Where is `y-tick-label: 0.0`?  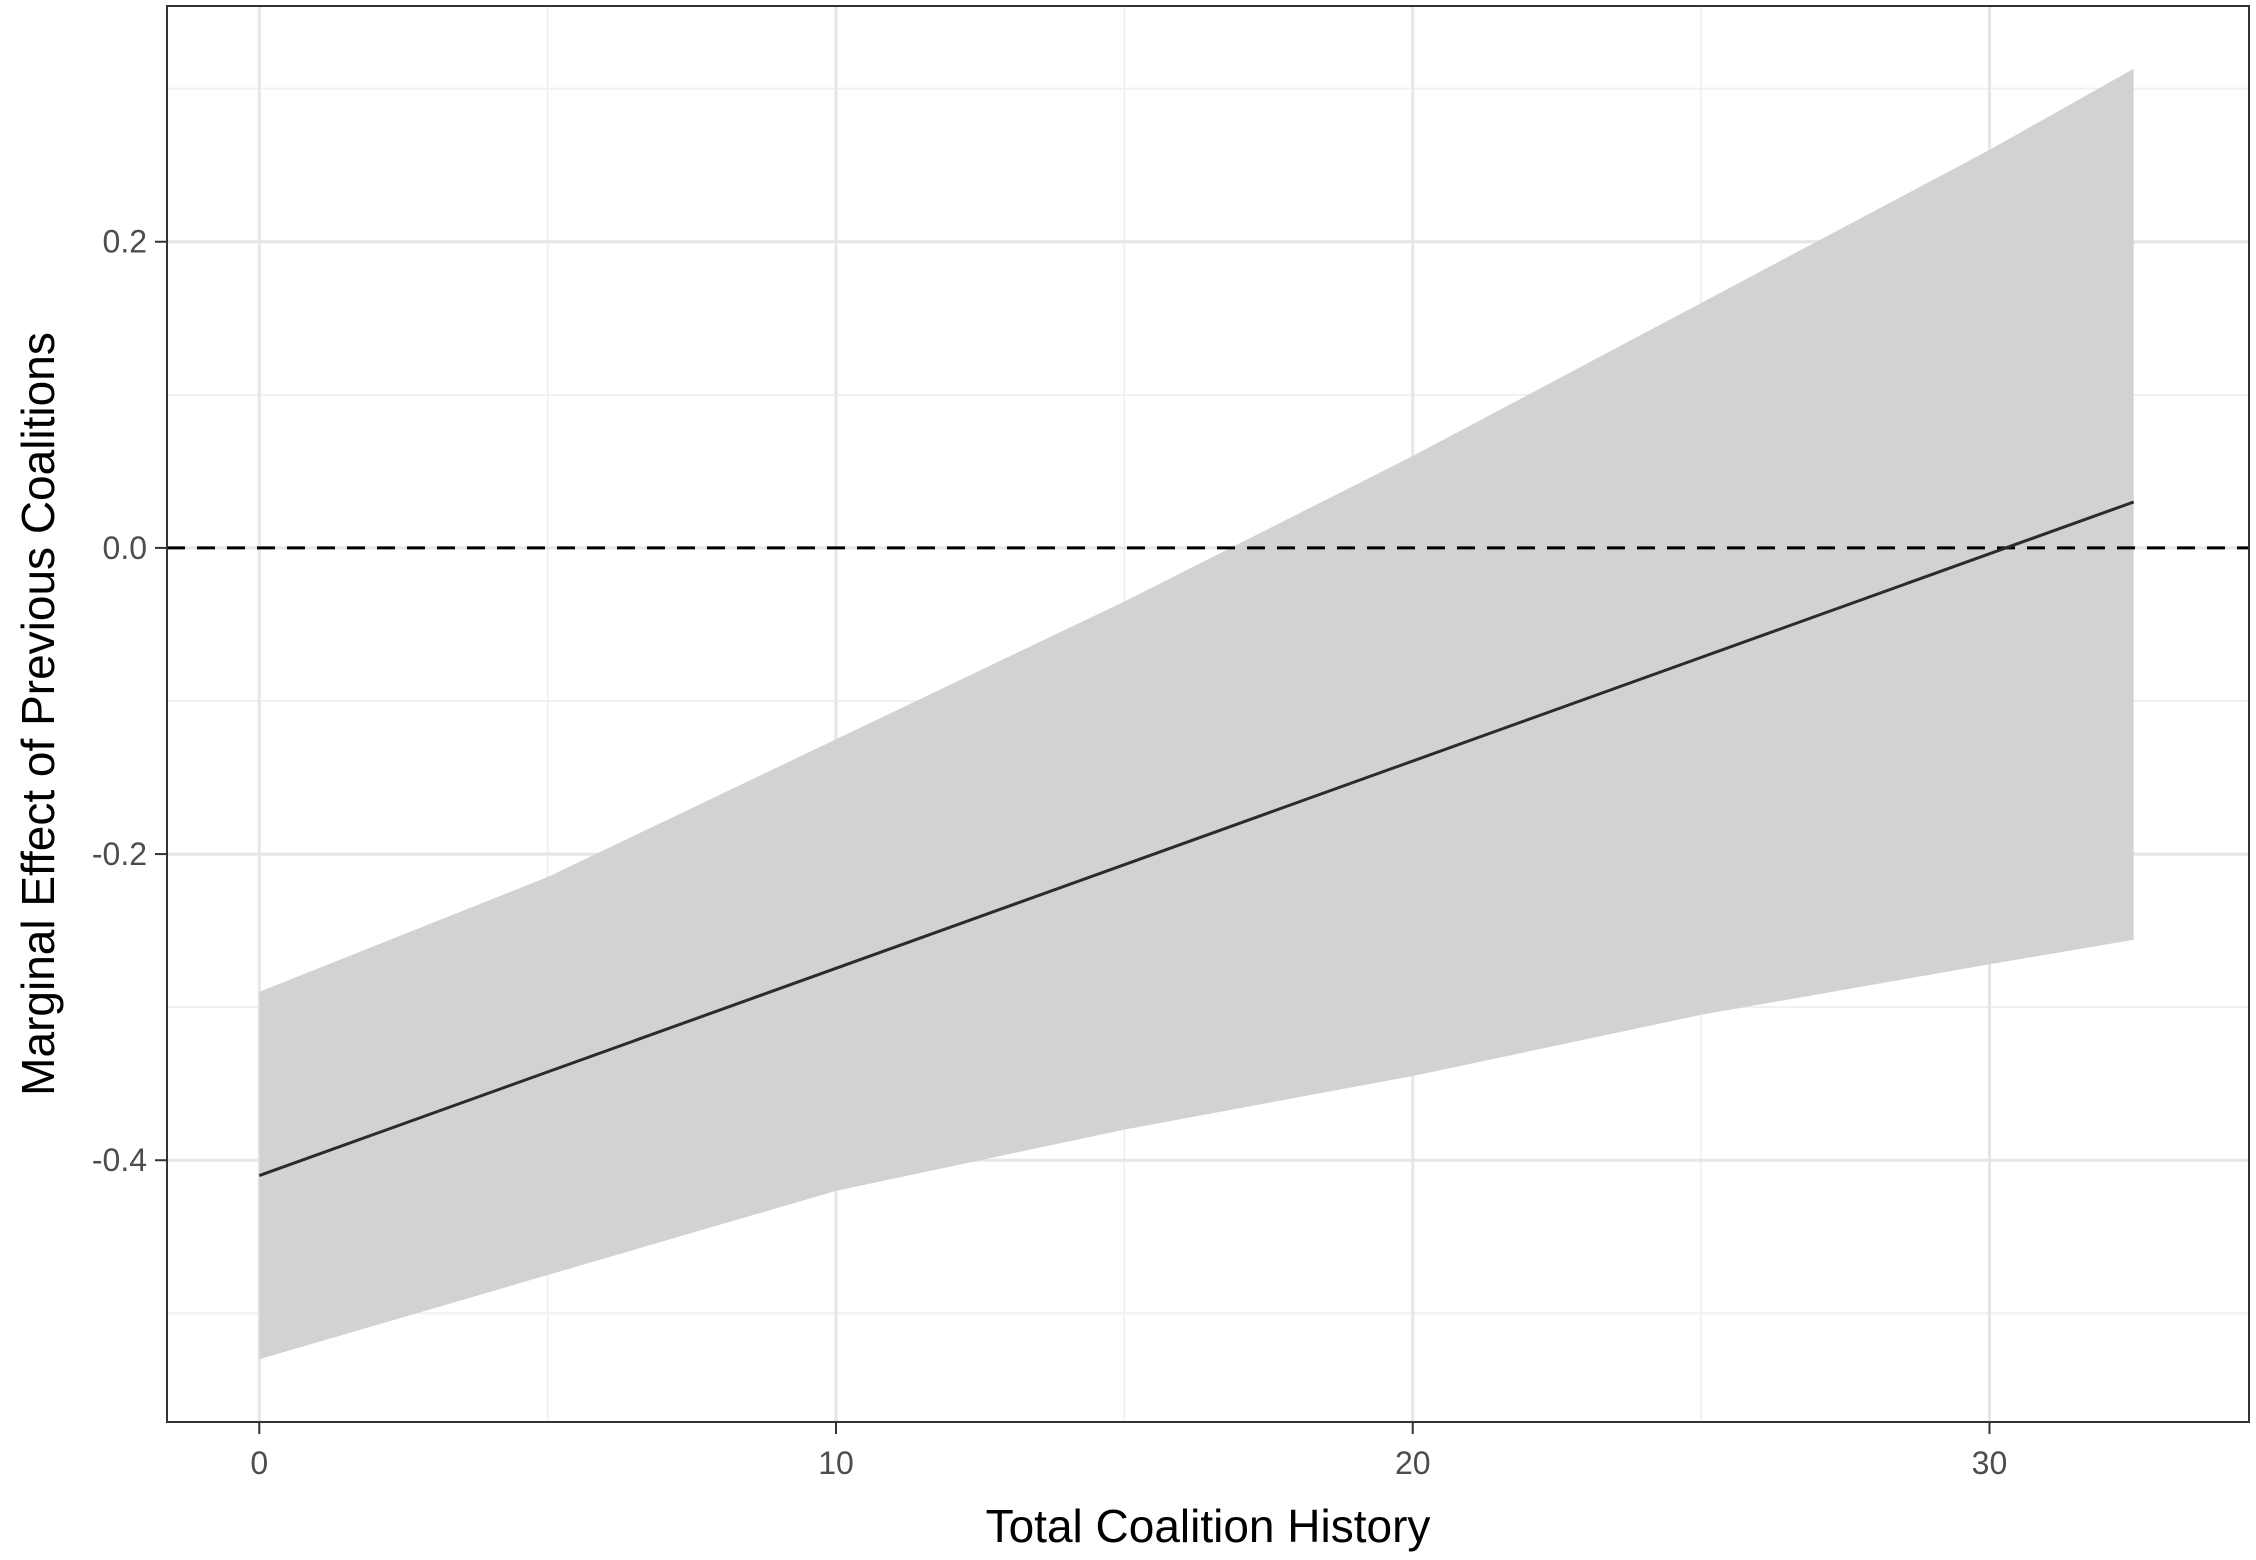
y-tick-label: 0.0 is located at coordinates (125, 548).